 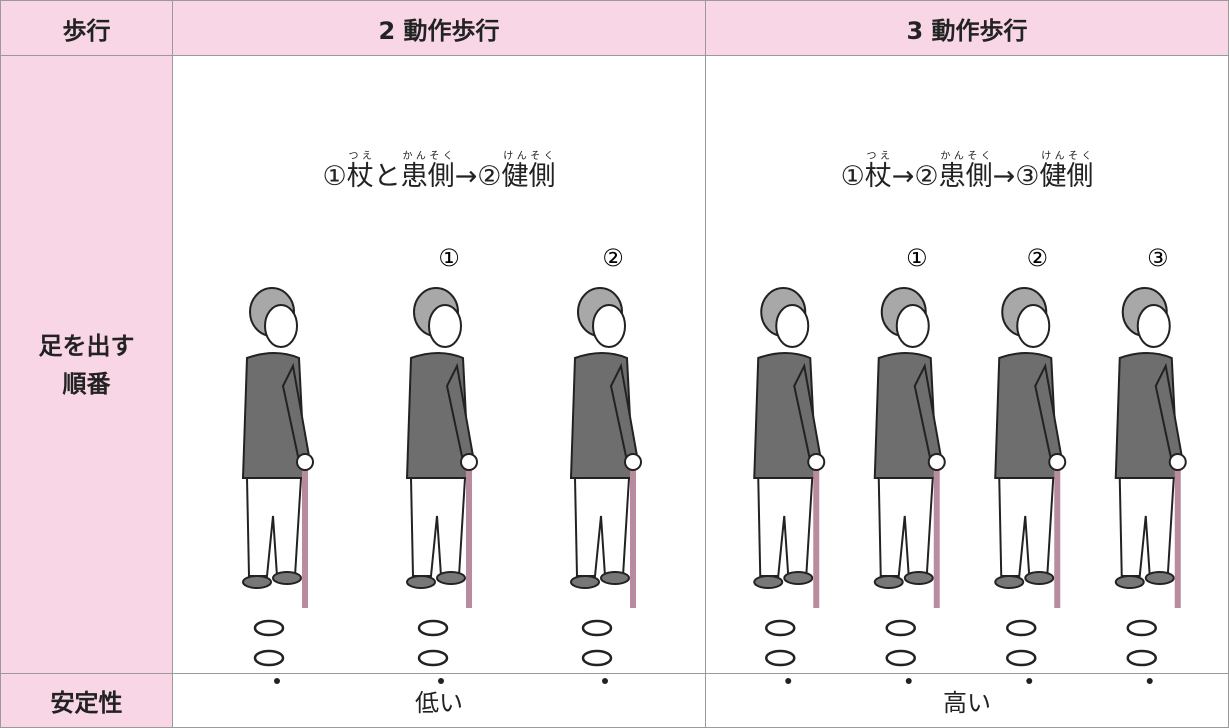 What do you see at coordinates (1016, 176) in the screenshot?
I see `caption-text: →③` at bounding box center [1016, 176].